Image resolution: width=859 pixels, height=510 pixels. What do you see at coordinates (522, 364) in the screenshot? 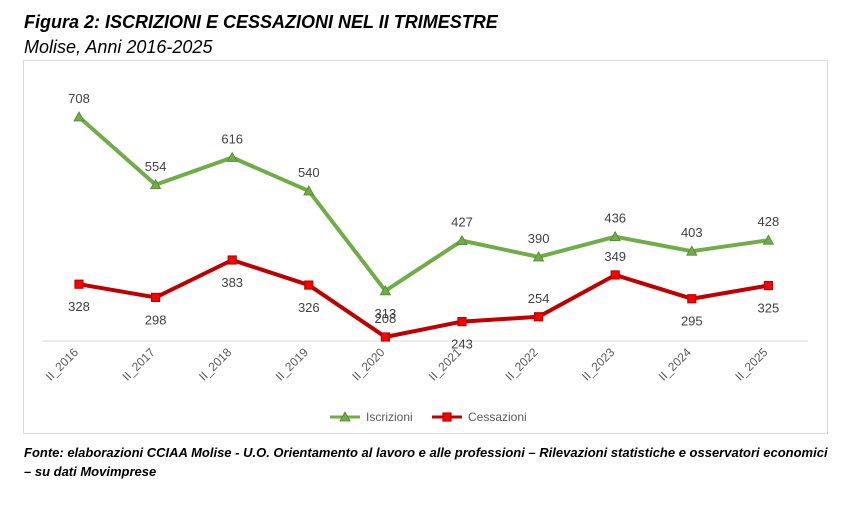
I see `x-tick-label: II_2022` at bounding box center [522, 364].